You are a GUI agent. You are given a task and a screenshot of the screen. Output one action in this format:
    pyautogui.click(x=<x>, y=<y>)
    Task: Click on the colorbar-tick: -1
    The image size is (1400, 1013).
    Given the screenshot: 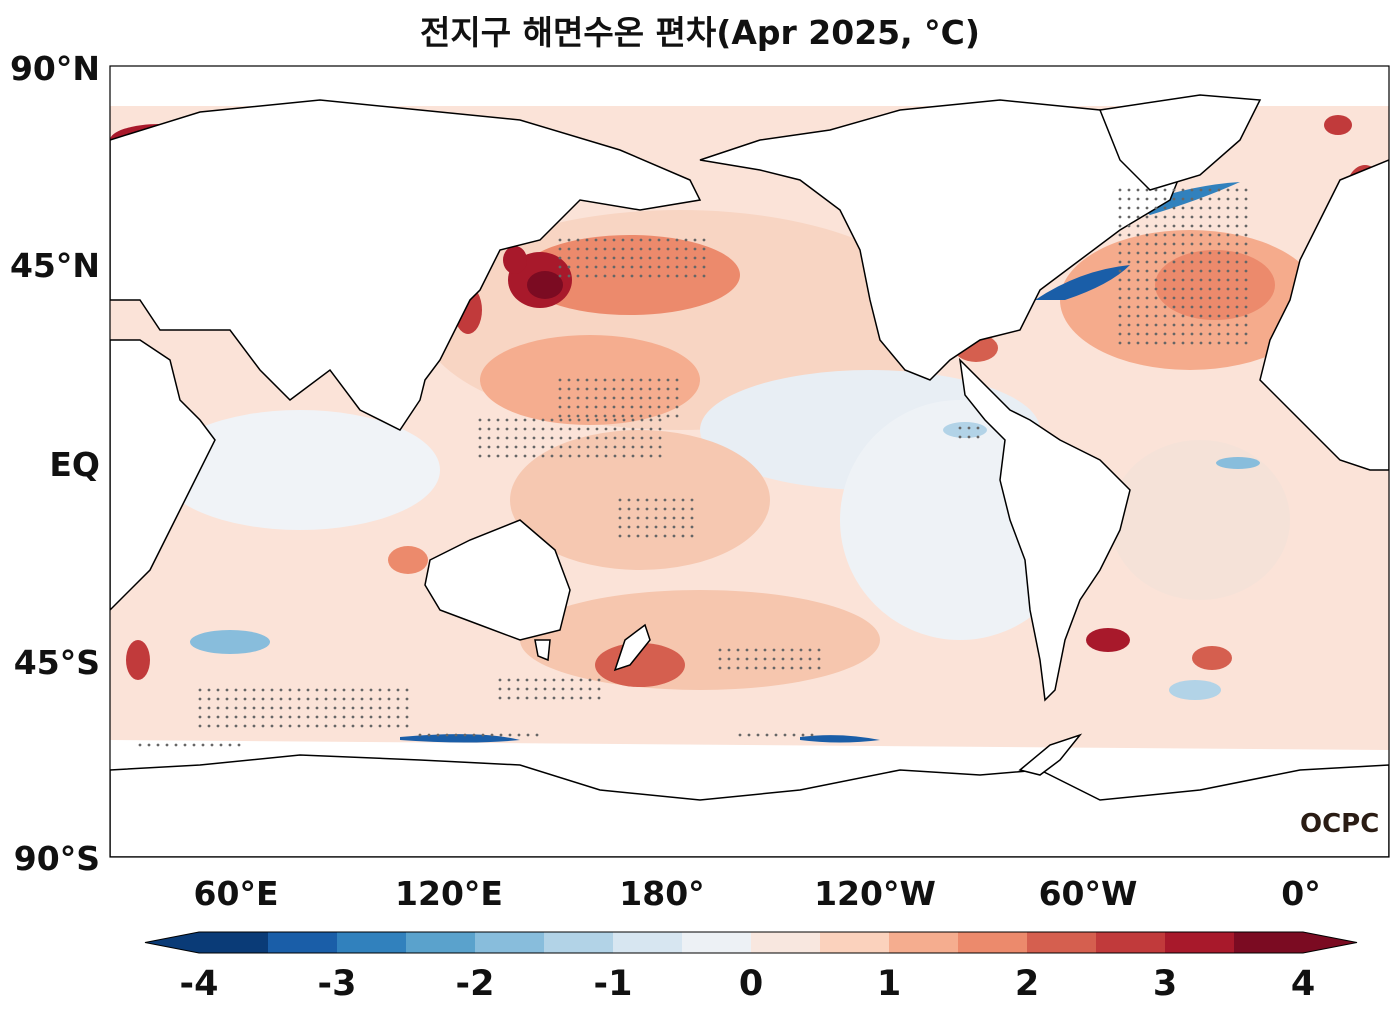 What is the action you would take?
    pyautogui.click(x=613, y=984)
    